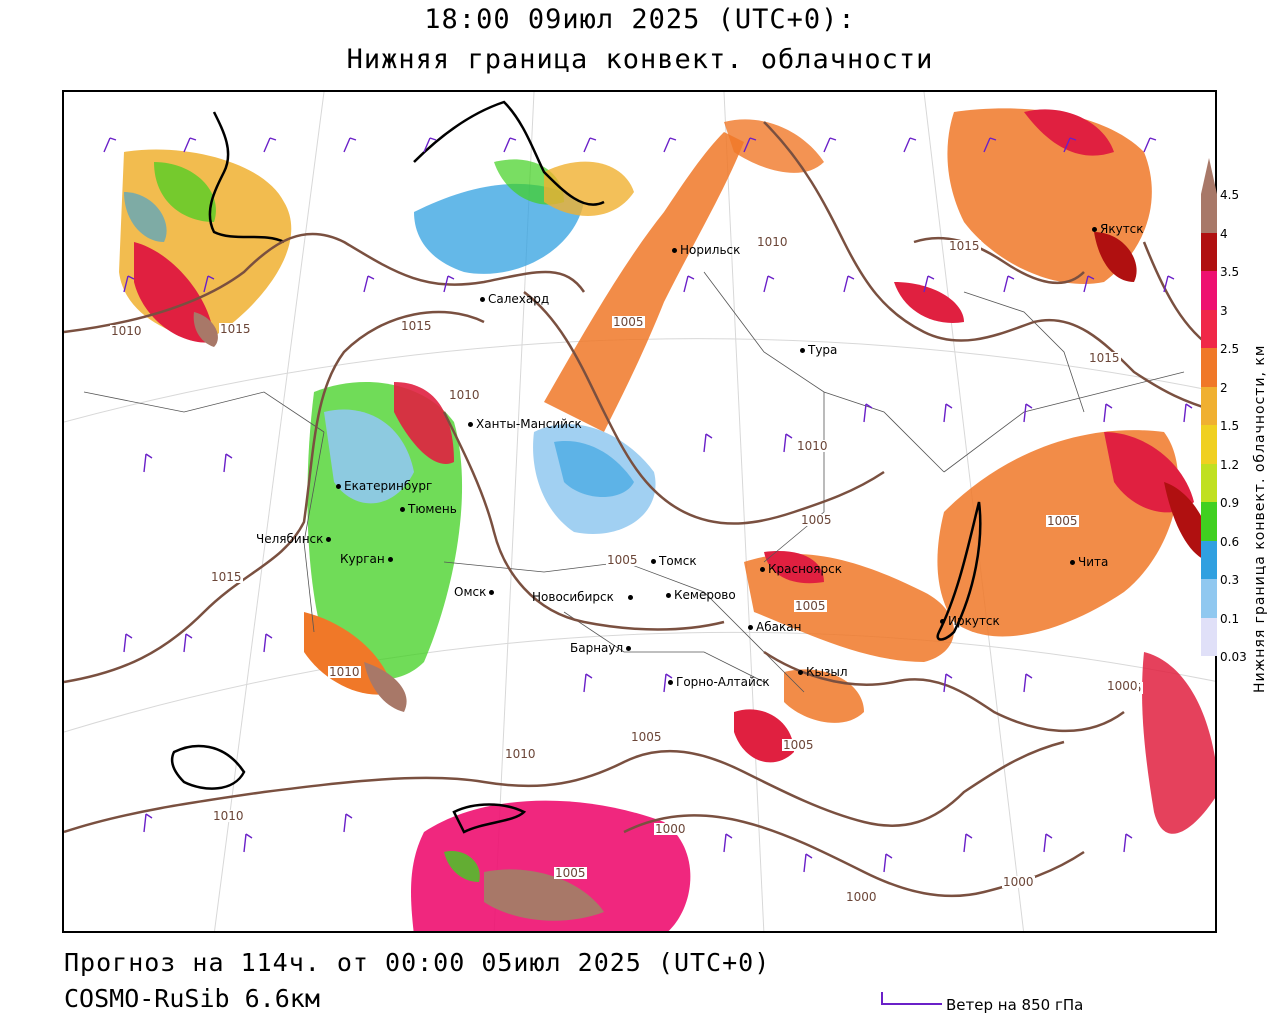 This screenshot has height=1024, width=1280. What do you see at coordinates (1233, 657) in the screenshot?
I see `color-scale-tick: 0.03` at bounding box center [1233, 657].